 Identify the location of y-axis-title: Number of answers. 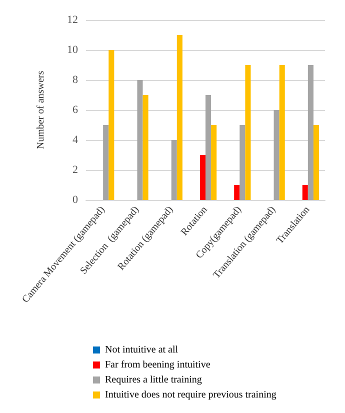
(41, 110).